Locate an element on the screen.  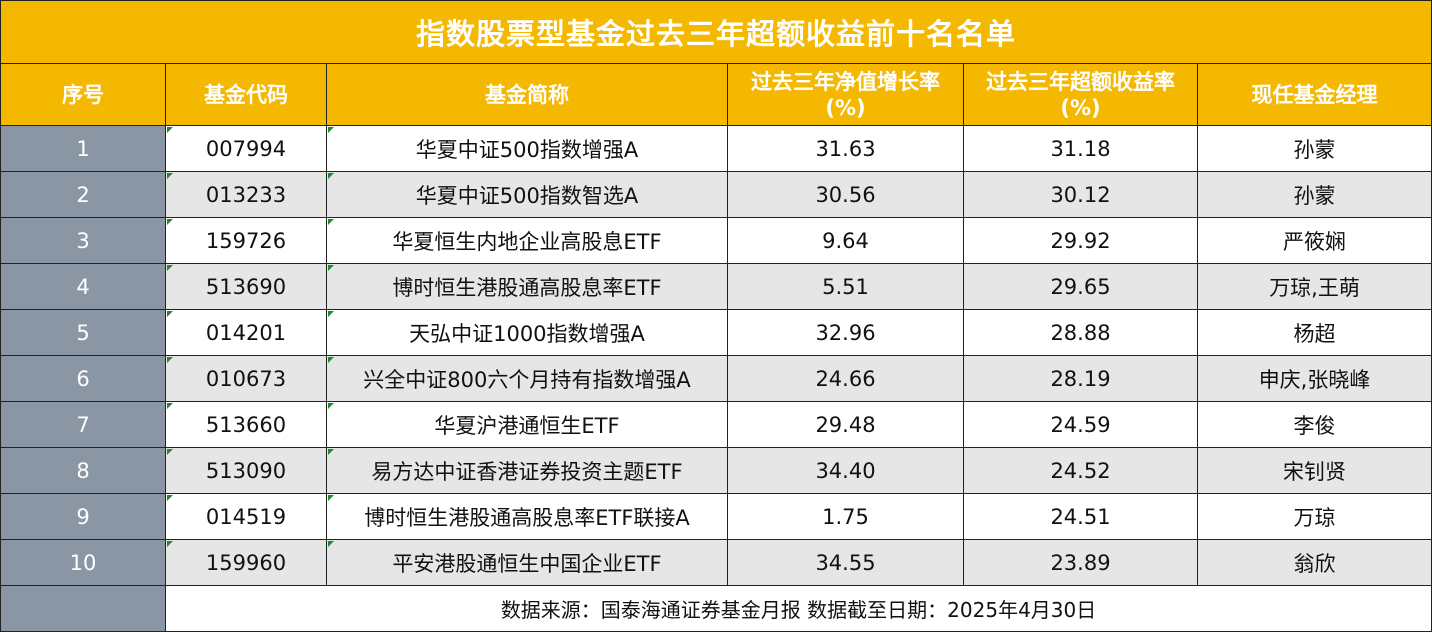
cell-index: 10 is located at coordinates (83, 562).